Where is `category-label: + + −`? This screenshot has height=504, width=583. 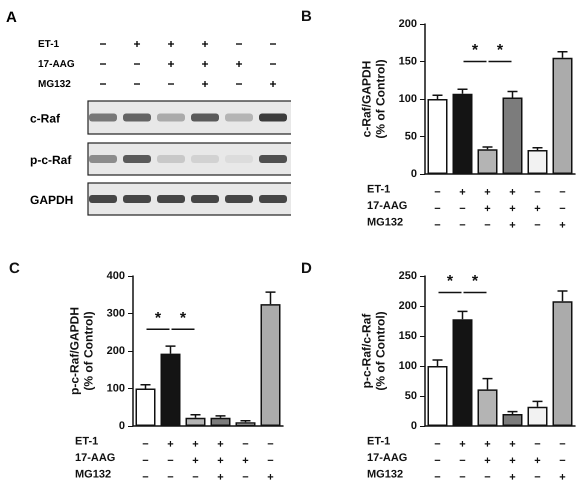
category-label: + + − is located at coordinates (171, 64).